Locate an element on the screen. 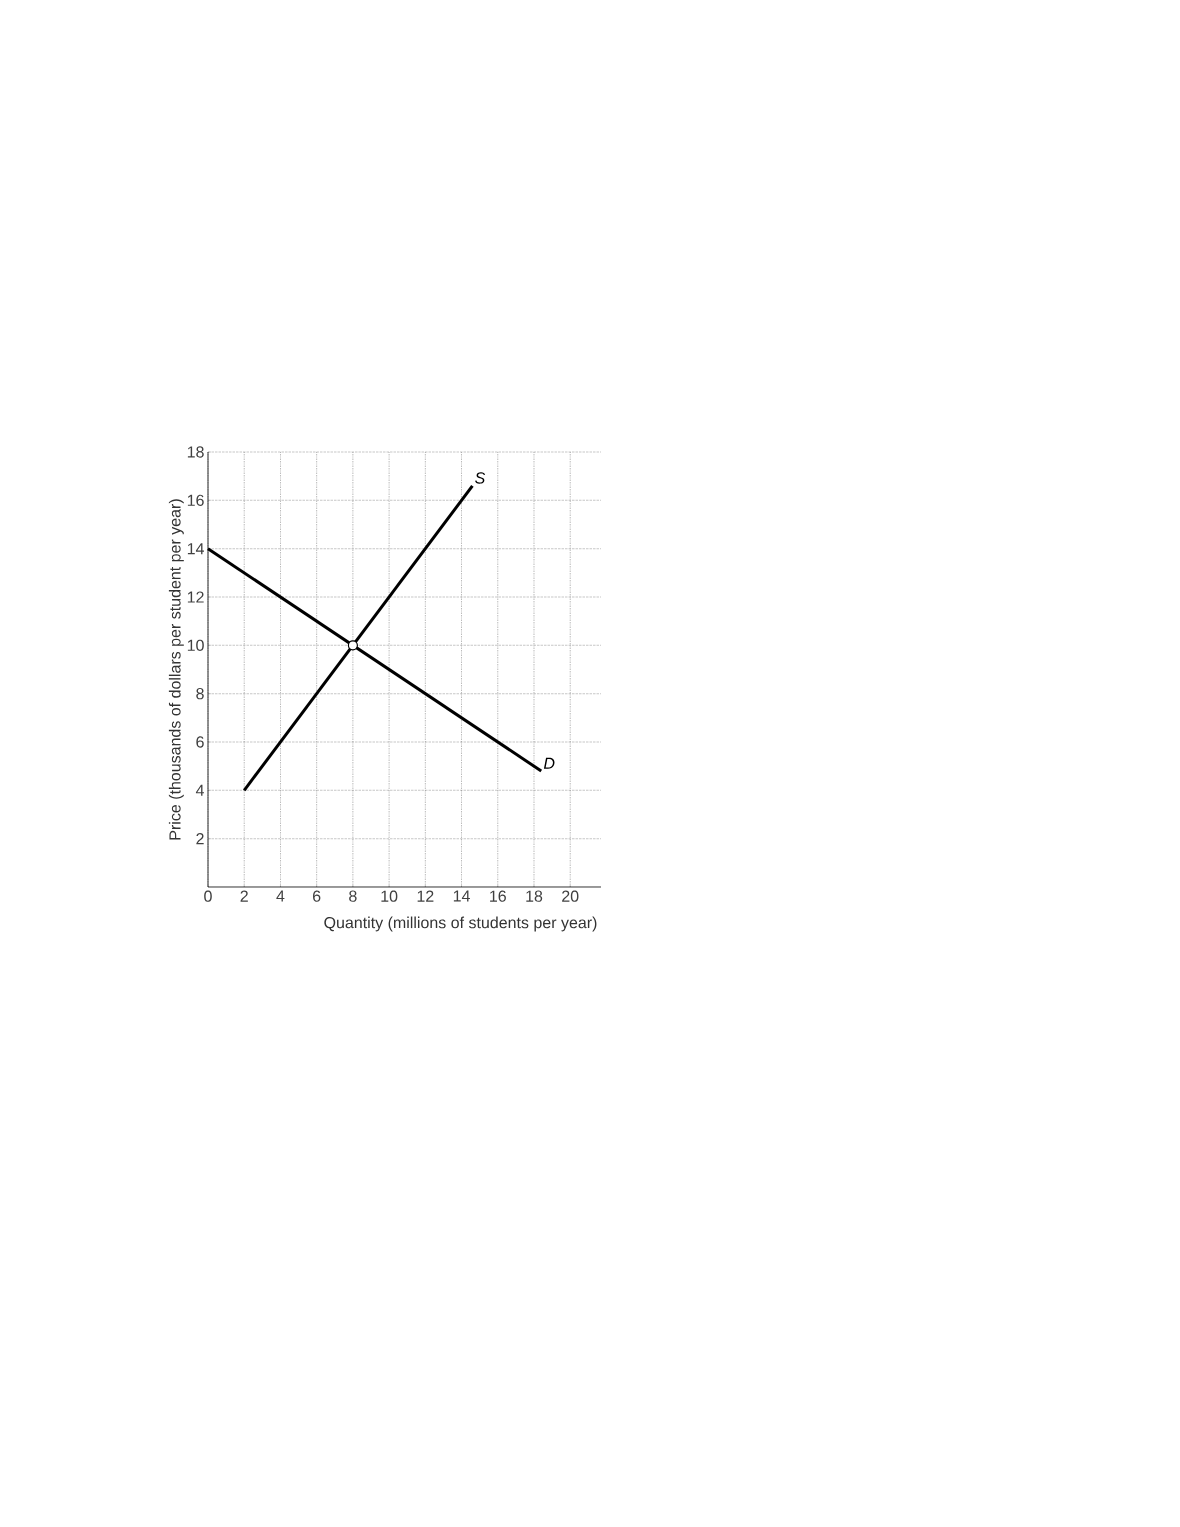  series-label: S is located at coordinates (480, 478).